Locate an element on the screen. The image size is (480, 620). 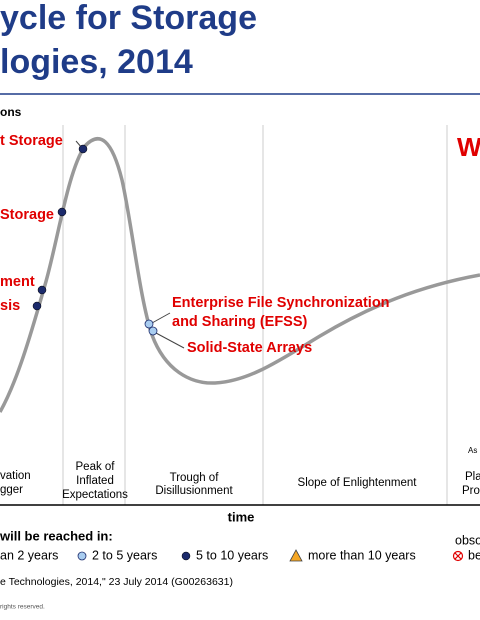
phase-label: Disillusionment is located at coordinates (194, 491).